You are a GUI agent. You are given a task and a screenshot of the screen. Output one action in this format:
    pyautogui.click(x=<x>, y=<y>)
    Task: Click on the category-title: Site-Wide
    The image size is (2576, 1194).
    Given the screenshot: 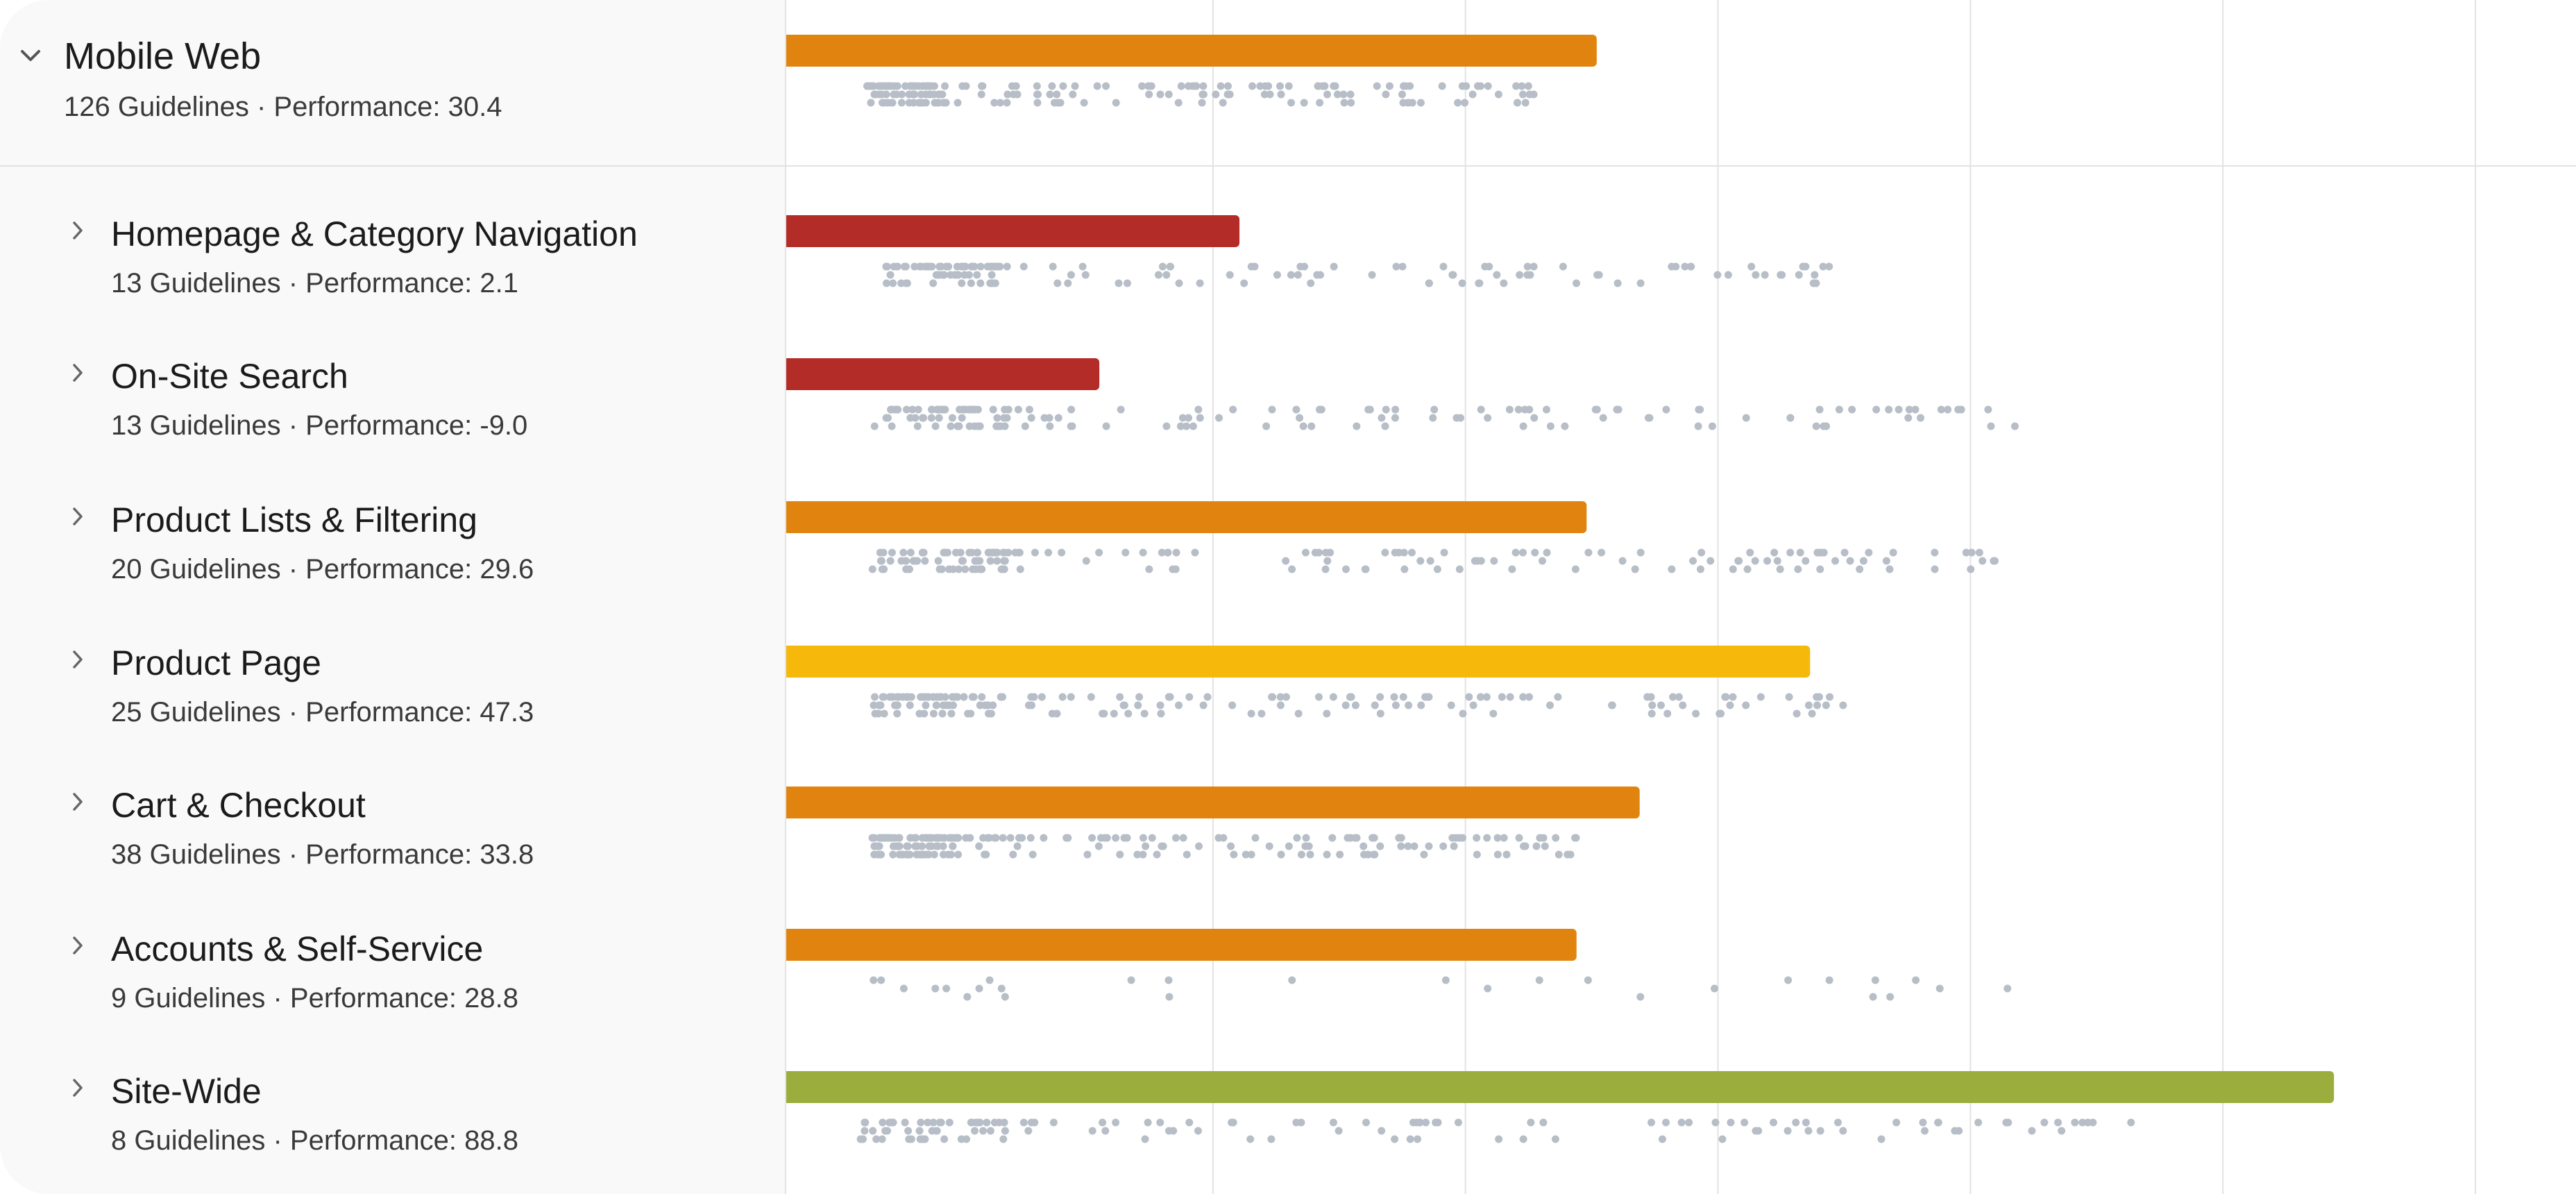 What is the action you would take?
    pyautogui.click(x=187, y=1091)
    